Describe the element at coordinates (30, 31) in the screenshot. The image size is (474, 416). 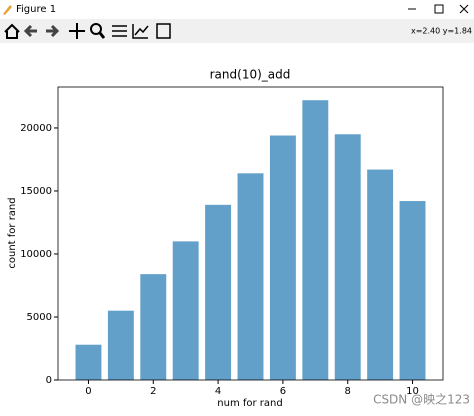
I see `back-button` at that location.